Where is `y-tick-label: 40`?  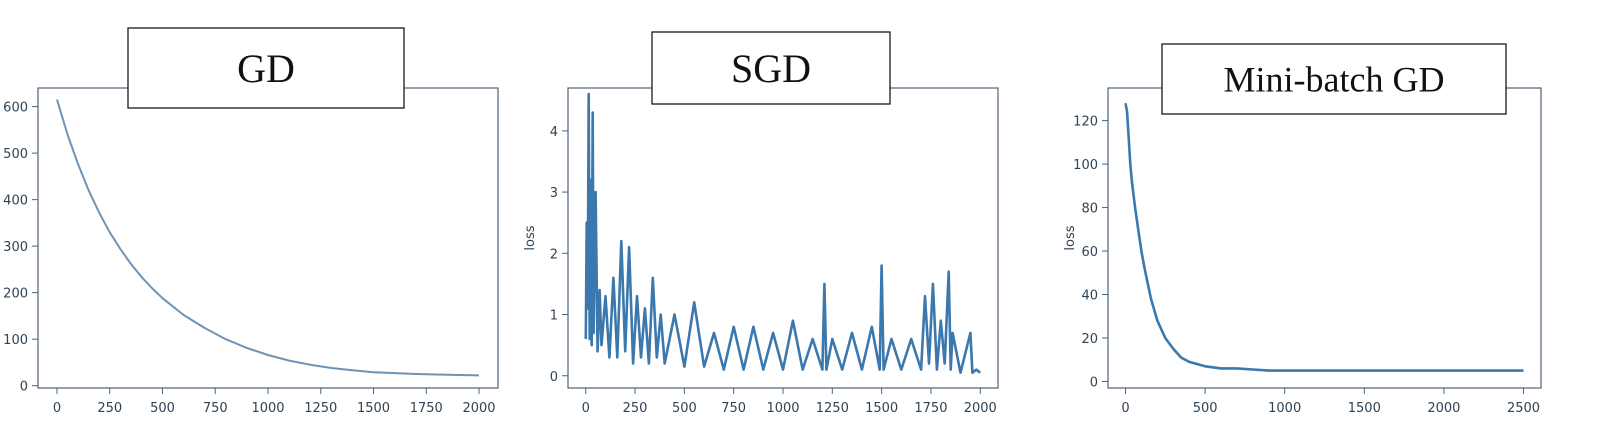
y-tick-label: 40 is located at coordinates (1089, 296).